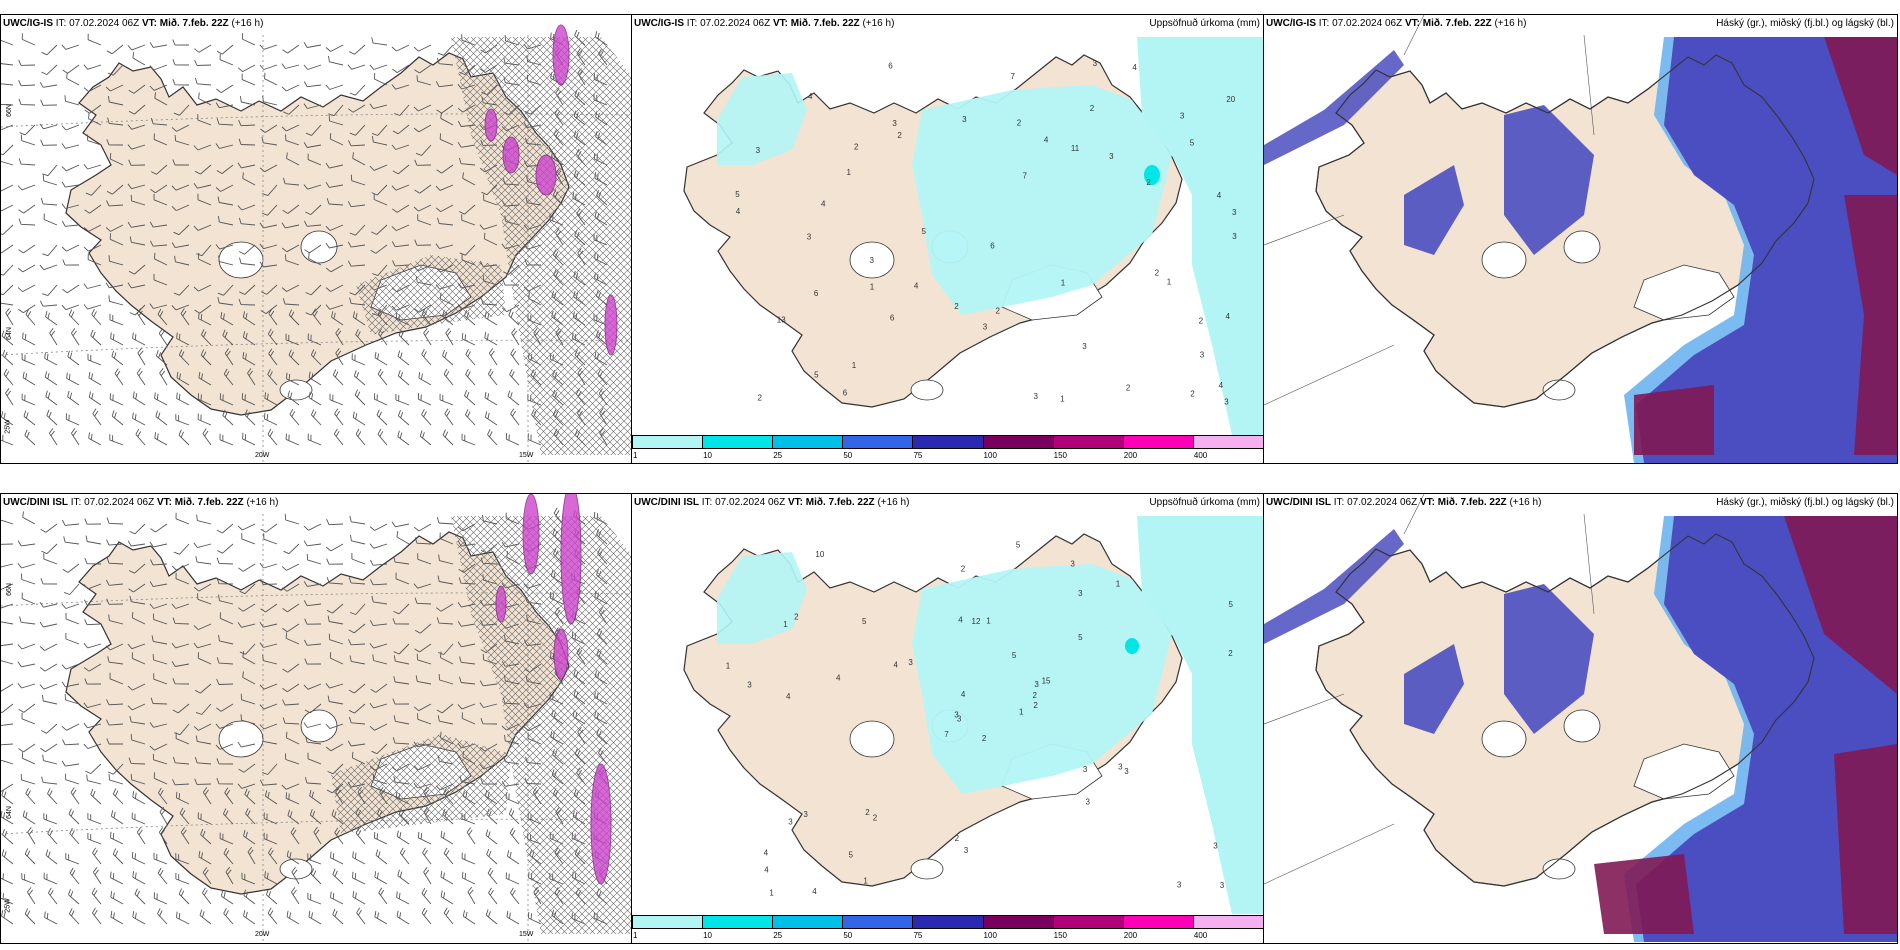  What do you see at coordinates (737, 194) in the screenshot?
I see `precip-value: 5` at bounding box center [737, 194].